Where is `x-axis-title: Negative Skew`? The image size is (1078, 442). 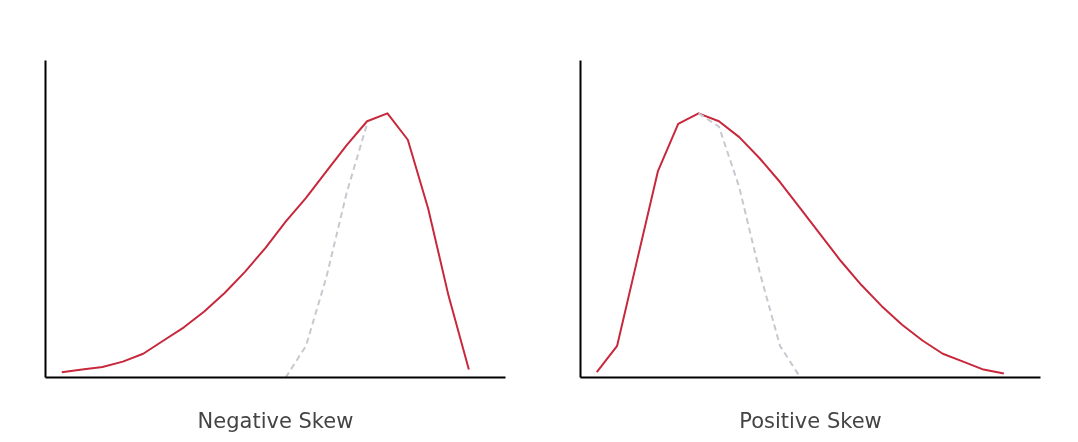
x-axis-title: Negative Skew is located at coordinates (275, 420).